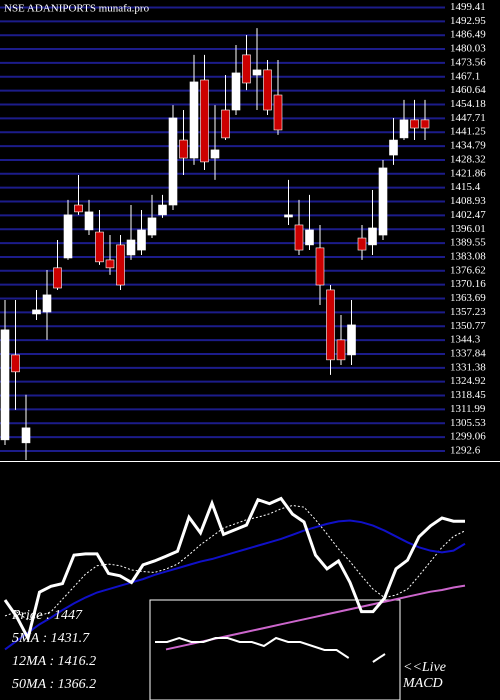 The width and height of the screenshot is (500, 700). Describe the element at coordinates (468, 326) in the screenshot. I see `y-tick-label: 1350.77` at that location.